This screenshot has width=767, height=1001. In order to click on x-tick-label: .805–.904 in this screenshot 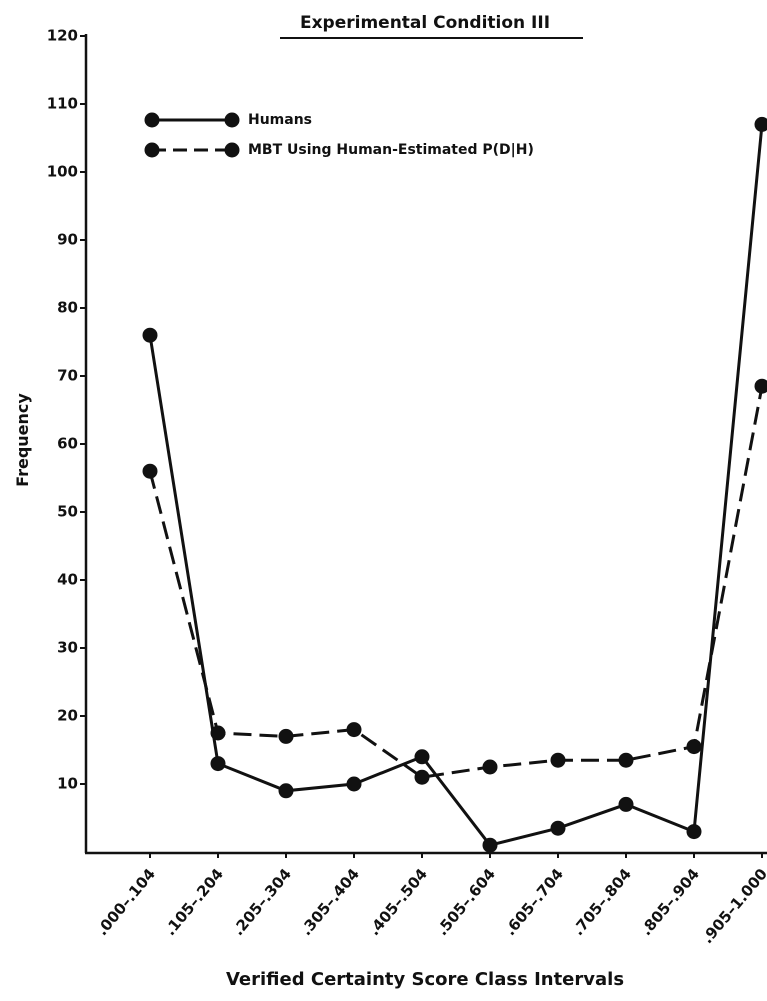, I will do `click(670, 902)`.